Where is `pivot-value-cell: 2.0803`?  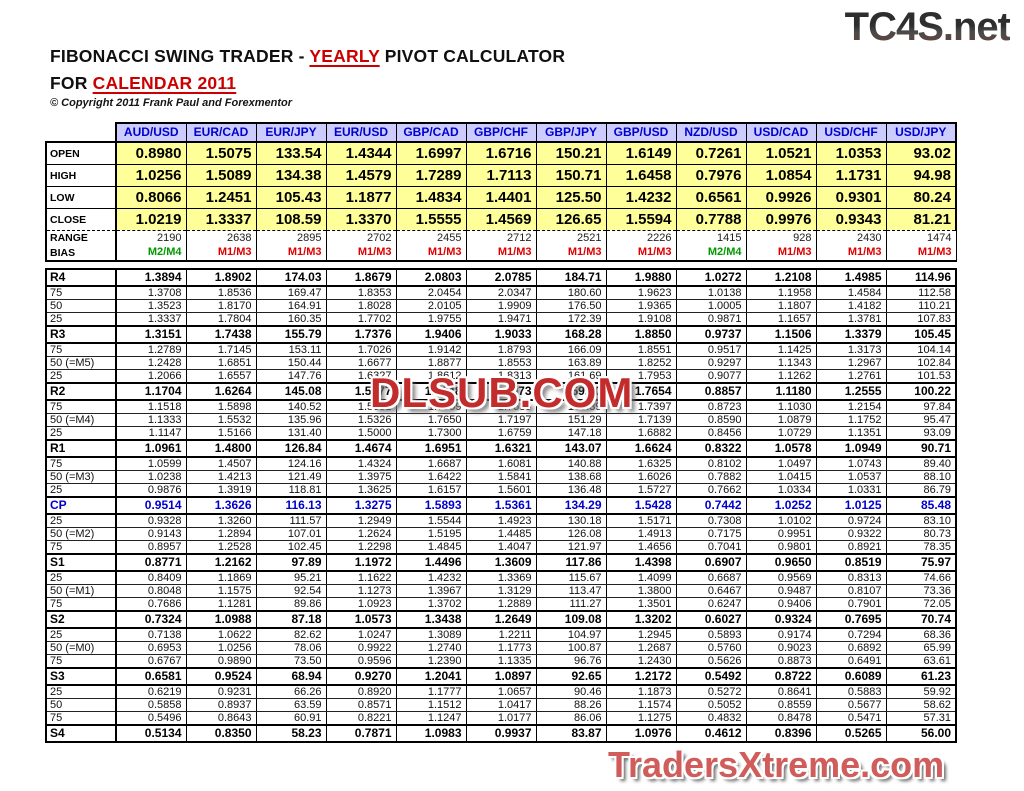
pivot-value-cell: 2.0803 is located at coordinates (431, 277).